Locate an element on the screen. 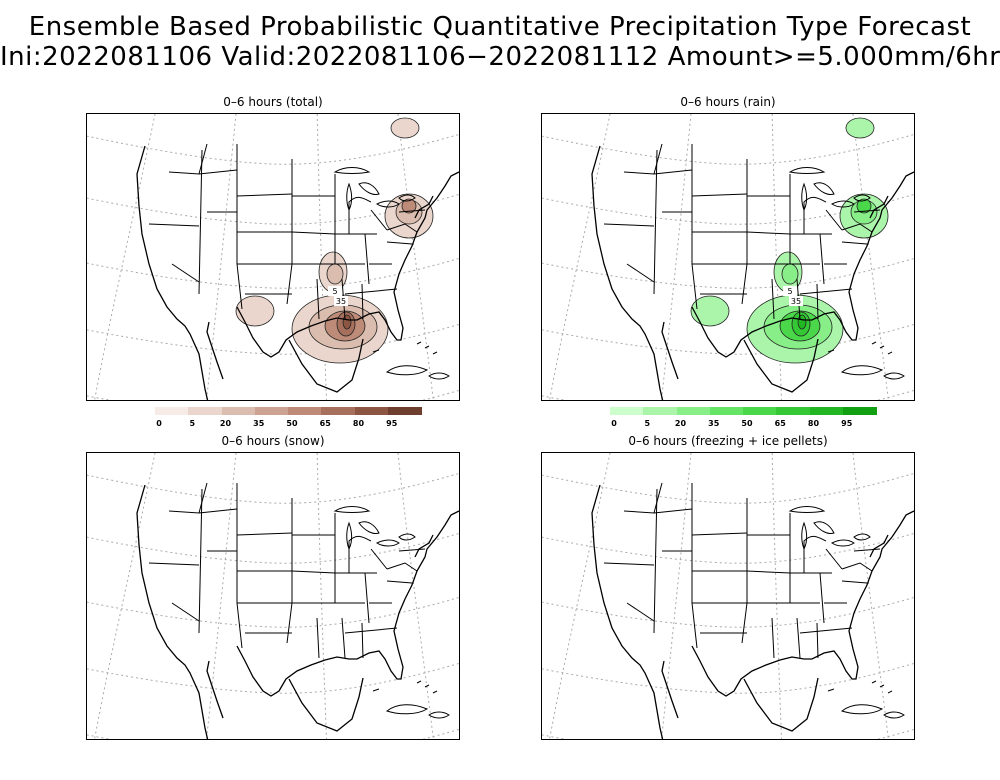 The height and width of the screenshot is (780, 1000). map-panel-total: 35 5 is located at coordinates (273, 257).